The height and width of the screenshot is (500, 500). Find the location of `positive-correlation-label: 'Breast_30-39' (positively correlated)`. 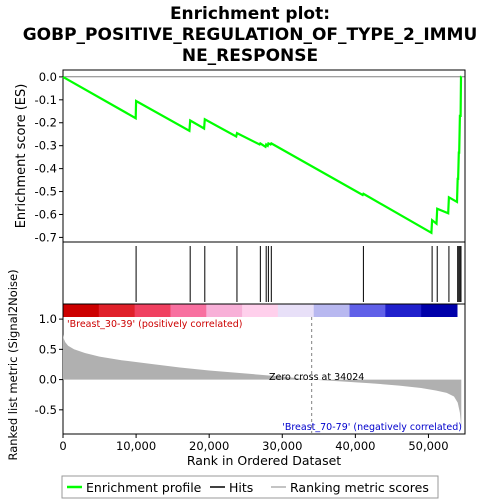

positive-correlation-label: 'Breast_30-39' (positively correlated) is located at coordinates (155, 324).